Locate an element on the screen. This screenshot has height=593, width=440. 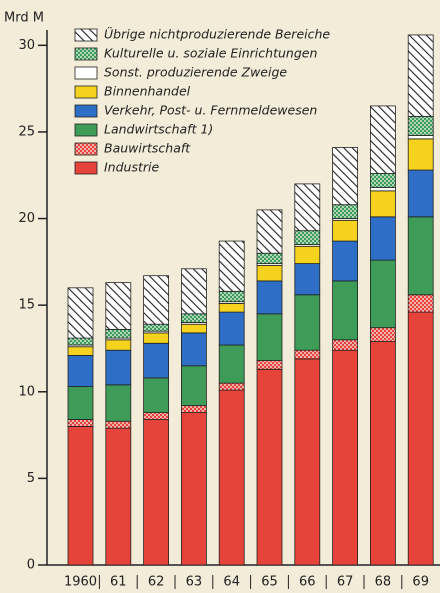
y-tick-label: 20 is located at coordinates (26, 218).